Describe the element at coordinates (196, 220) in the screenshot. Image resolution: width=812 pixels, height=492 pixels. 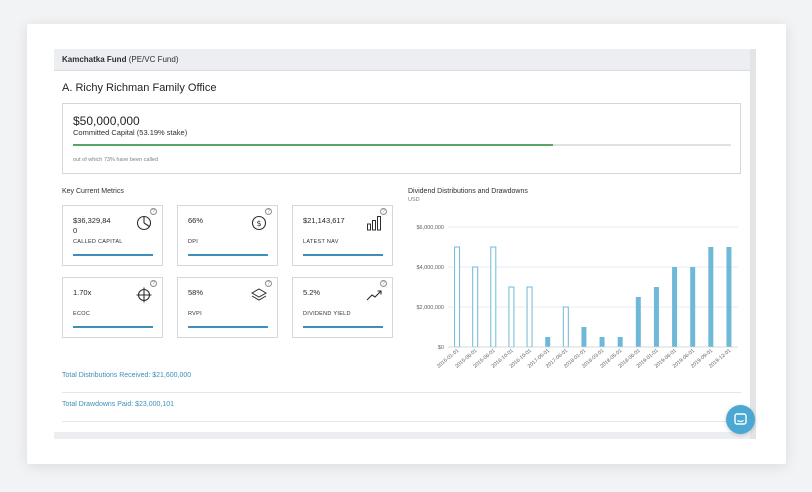
I see `metric-value: 66%` at that location.